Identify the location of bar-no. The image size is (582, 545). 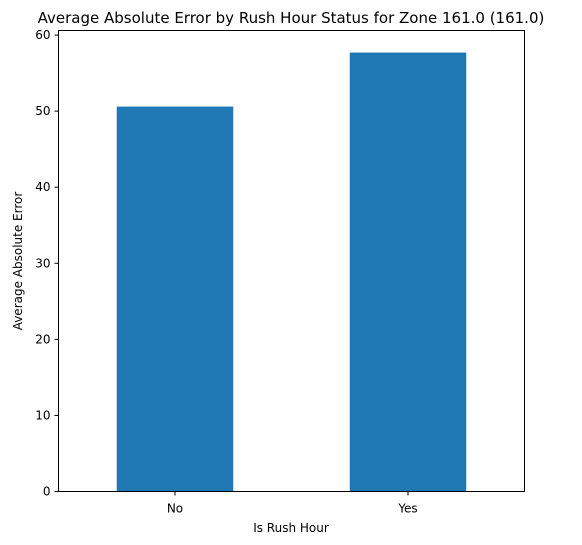
(175, 299).